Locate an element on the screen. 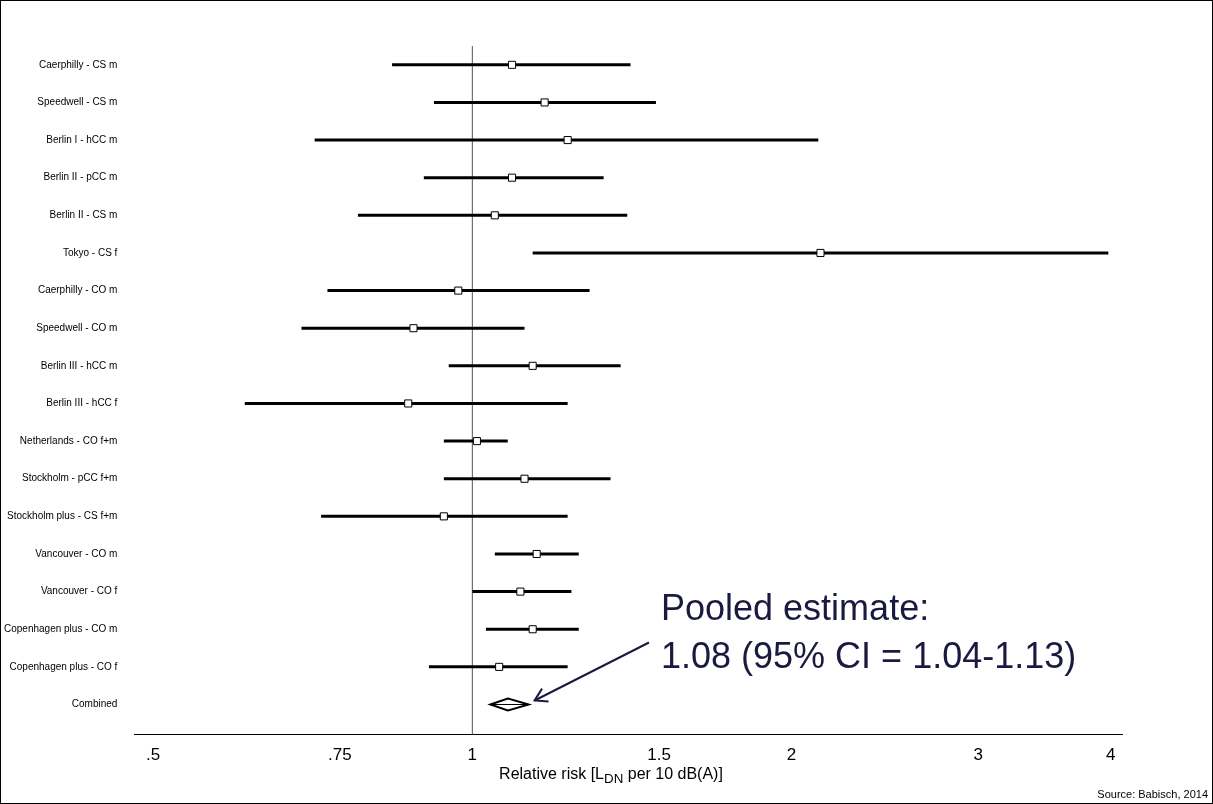  y-tick-label: Berlin II - pCC m is located at coordinates (80, 177).